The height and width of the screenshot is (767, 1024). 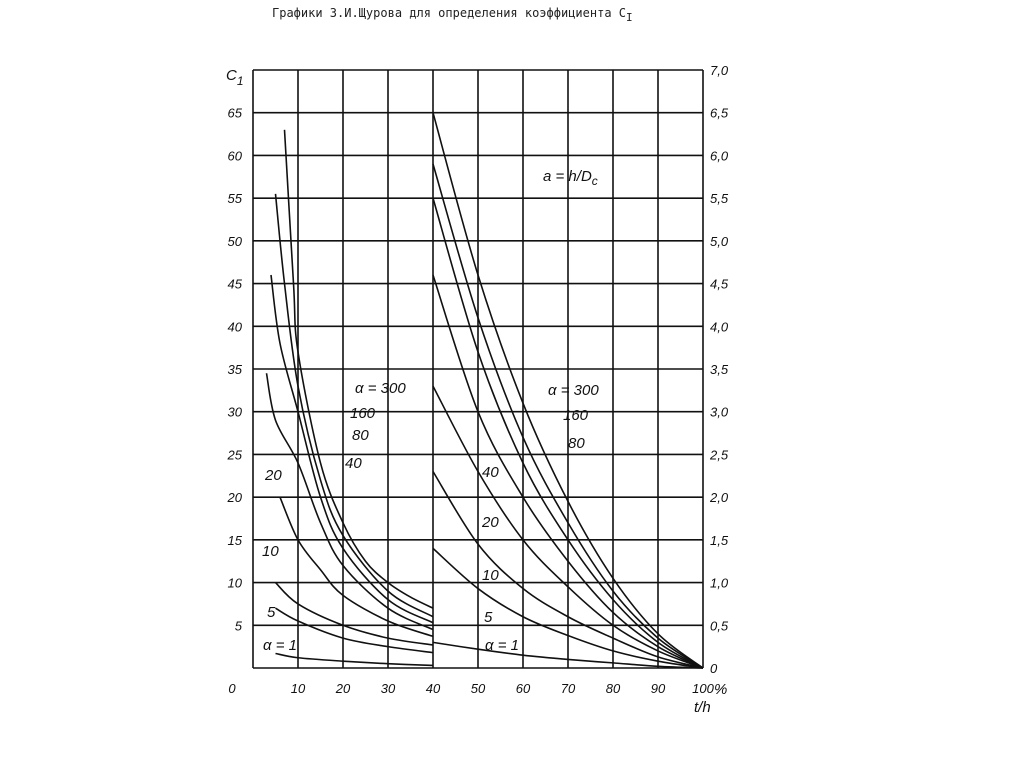 What do you see at coordinates (719, 540) in the screenshot?
I see `y-tick-label-right: 1,5` at bounding box center [719, 540].